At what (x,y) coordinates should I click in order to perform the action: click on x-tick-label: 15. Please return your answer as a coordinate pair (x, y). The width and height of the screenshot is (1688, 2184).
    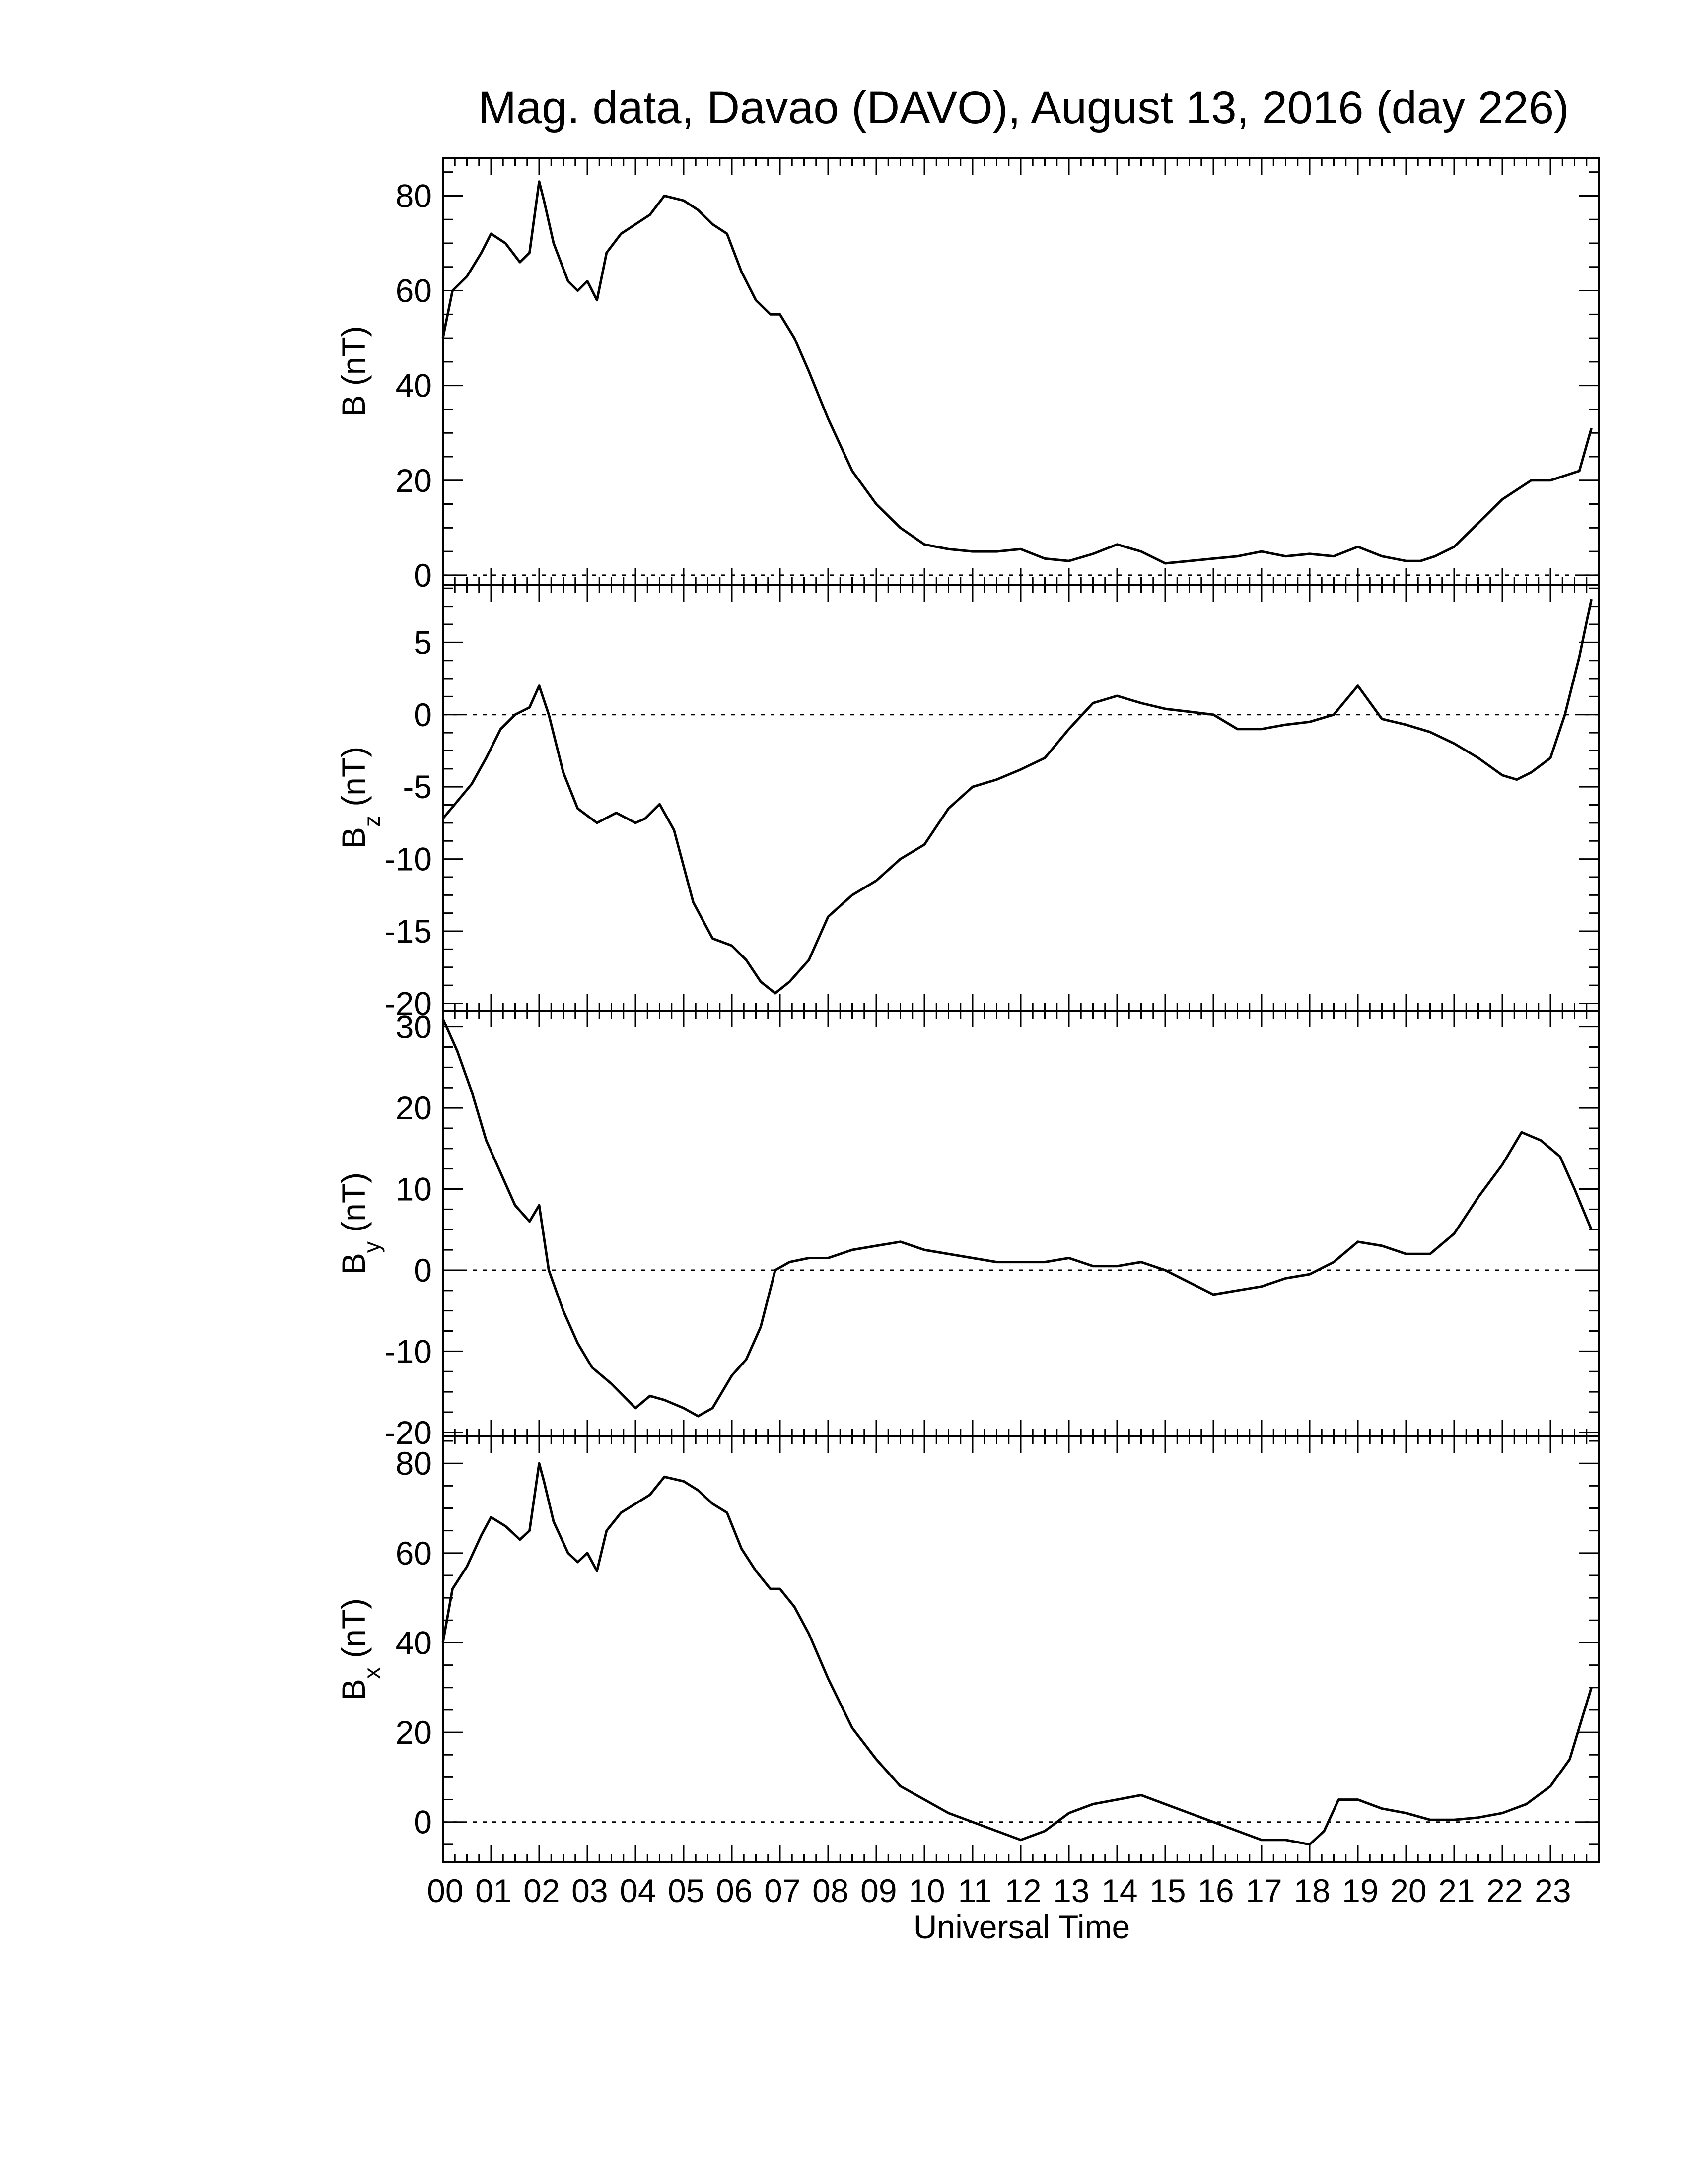
    Looking at the image, I should click on (1167, 1890).